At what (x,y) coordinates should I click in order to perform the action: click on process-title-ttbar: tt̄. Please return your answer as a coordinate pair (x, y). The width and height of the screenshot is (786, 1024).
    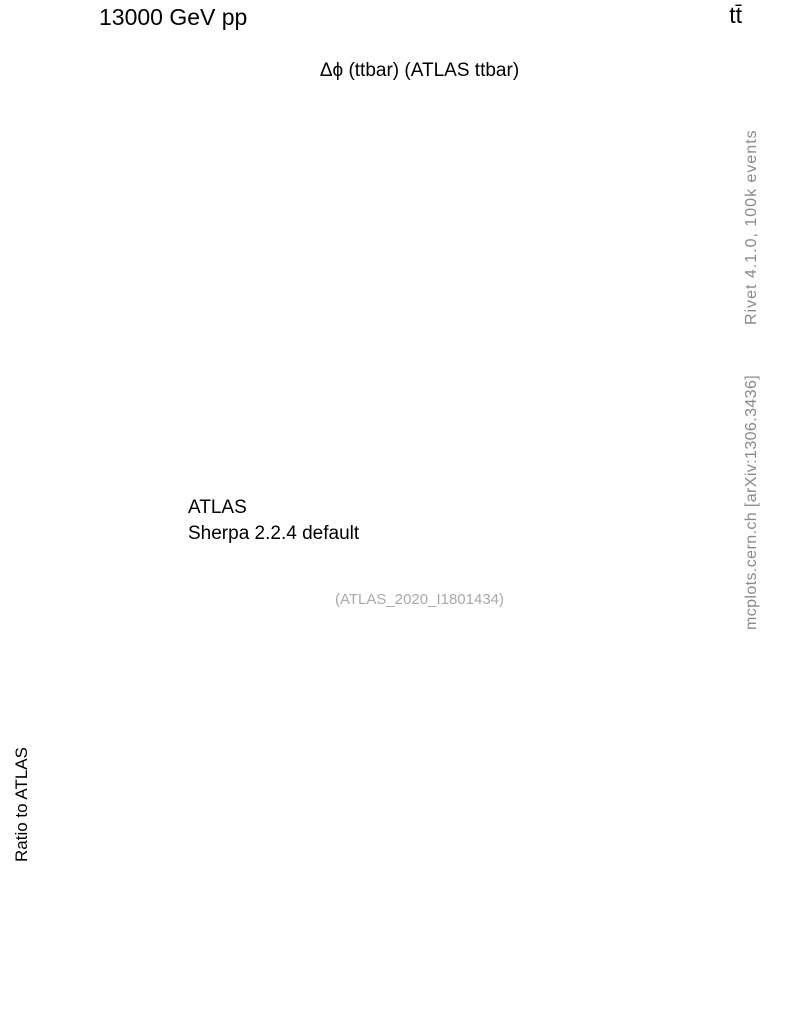
    Looking at the image, I should click on (735, 15).